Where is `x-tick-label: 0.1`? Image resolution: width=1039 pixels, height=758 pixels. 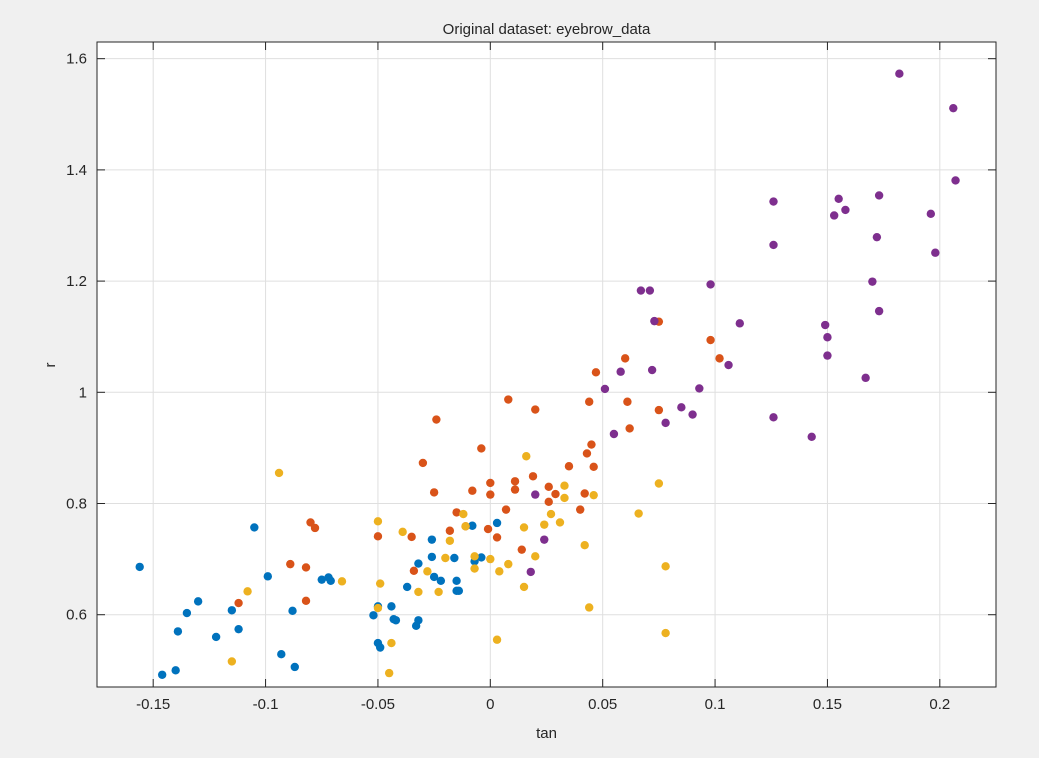
x-tick-label: 0.1 is located at coordinates (715, 704).